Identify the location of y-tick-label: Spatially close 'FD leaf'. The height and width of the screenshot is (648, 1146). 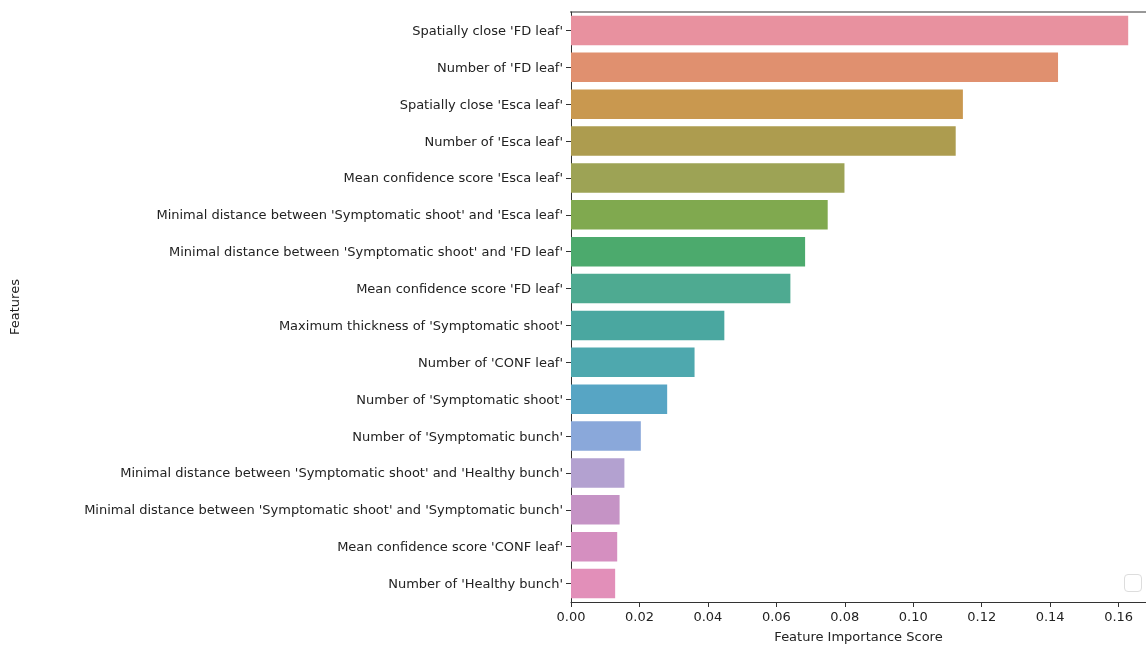
(487, 30).